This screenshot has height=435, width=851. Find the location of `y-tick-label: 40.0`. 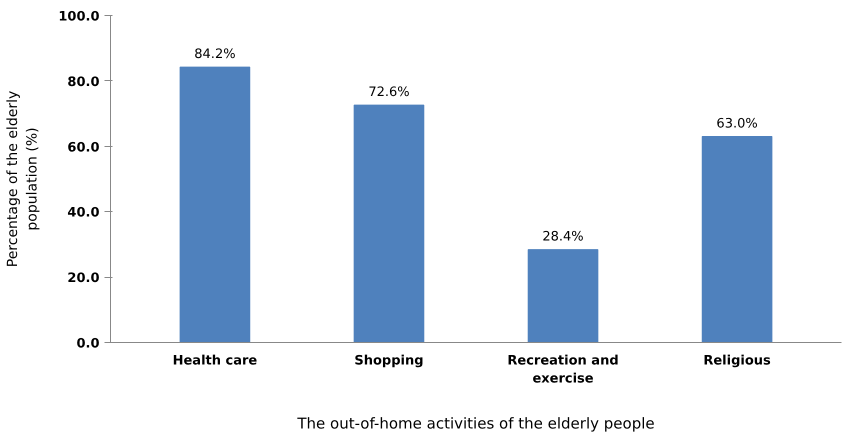

y-tick-label: 40.0 is located at coordinates (83, 213).